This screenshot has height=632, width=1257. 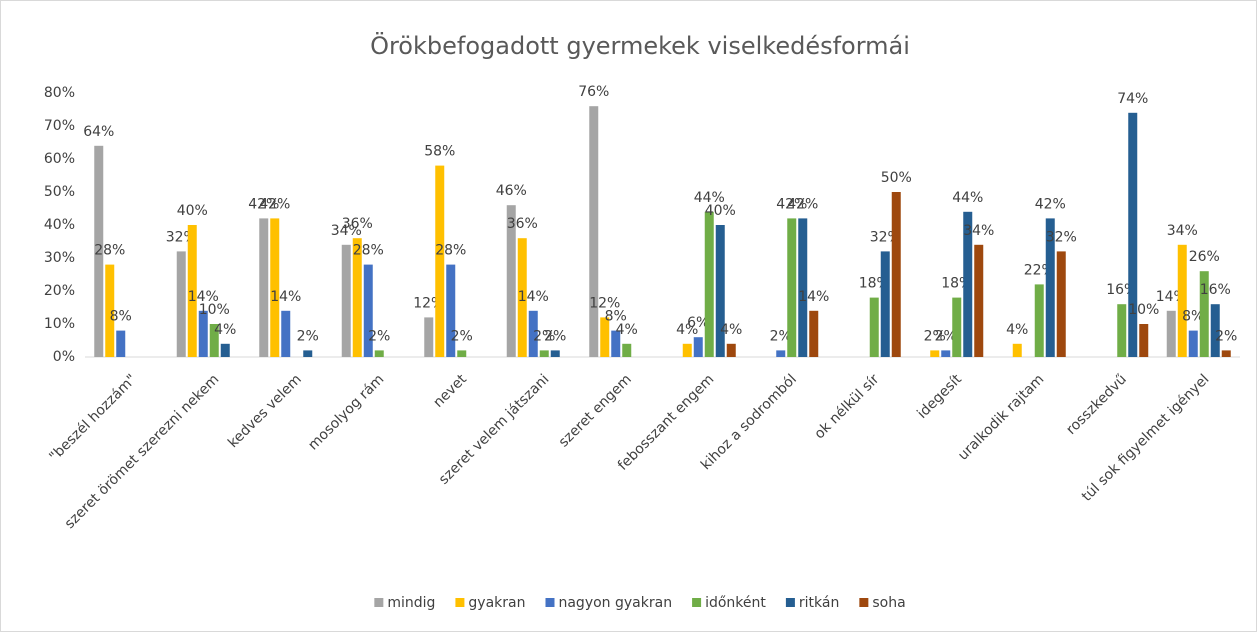 I want to click on data-label: 6%, so click(x=698, y=323).